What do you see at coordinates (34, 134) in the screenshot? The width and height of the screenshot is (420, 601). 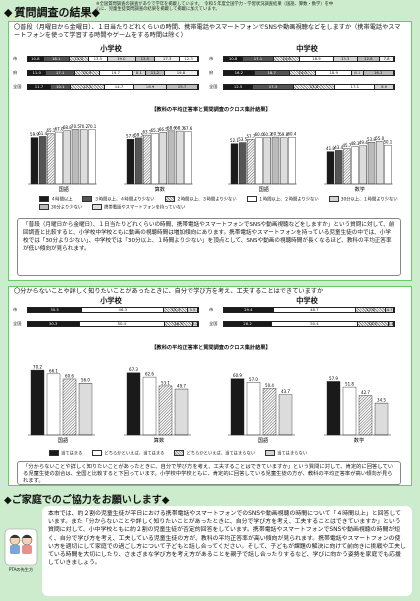 I see `bar-value-label: 59.9` at bounding box center [34, 134].